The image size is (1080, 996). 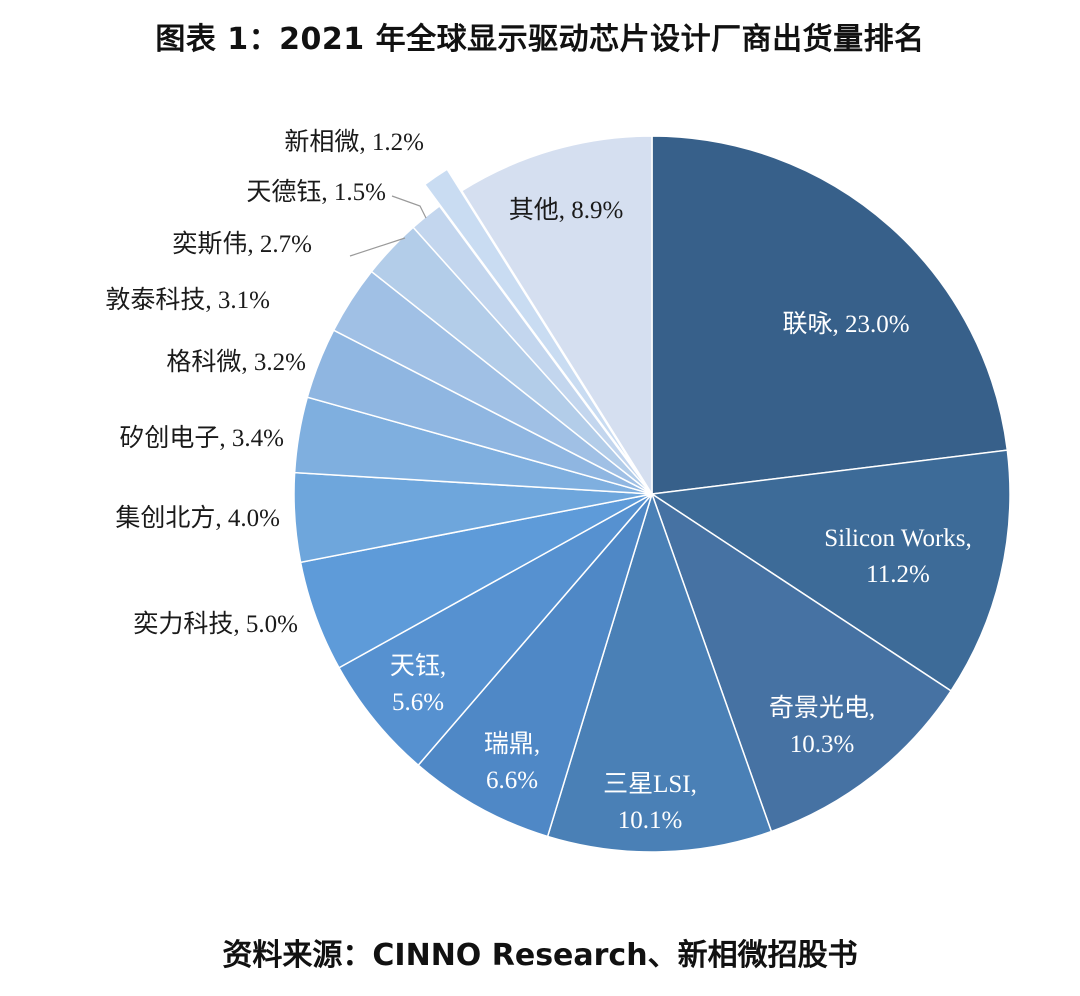 I want to click on slice-label: 天德钰, 1.5%, so click(x=316, y=192).